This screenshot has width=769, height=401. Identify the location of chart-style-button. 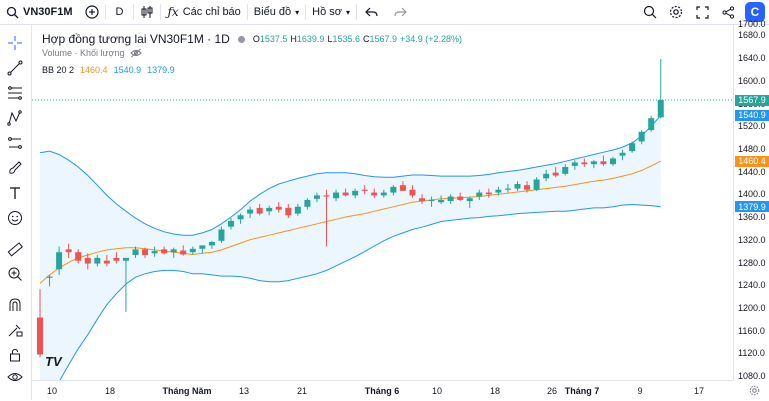
(147, 12).